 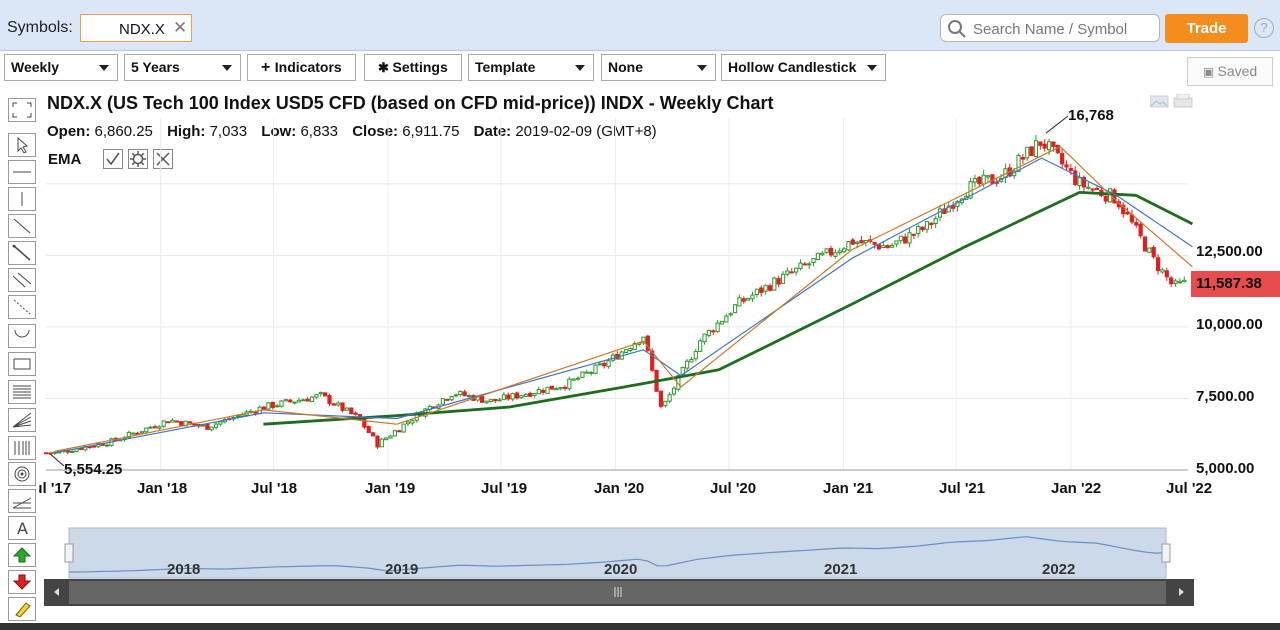 What do you see at coordinates (1181, 592) in the screenshot?
I see `scroll-right-icon` at bounding box center [1181, 592].